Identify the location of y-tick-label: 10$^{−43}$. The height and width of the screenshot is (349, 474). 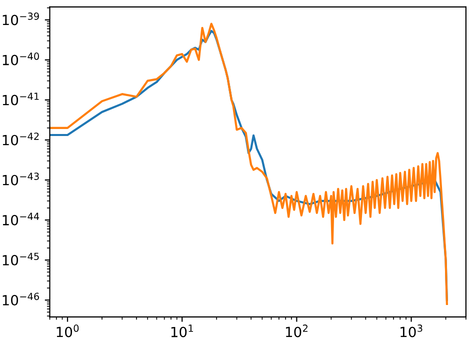
(20, 179).